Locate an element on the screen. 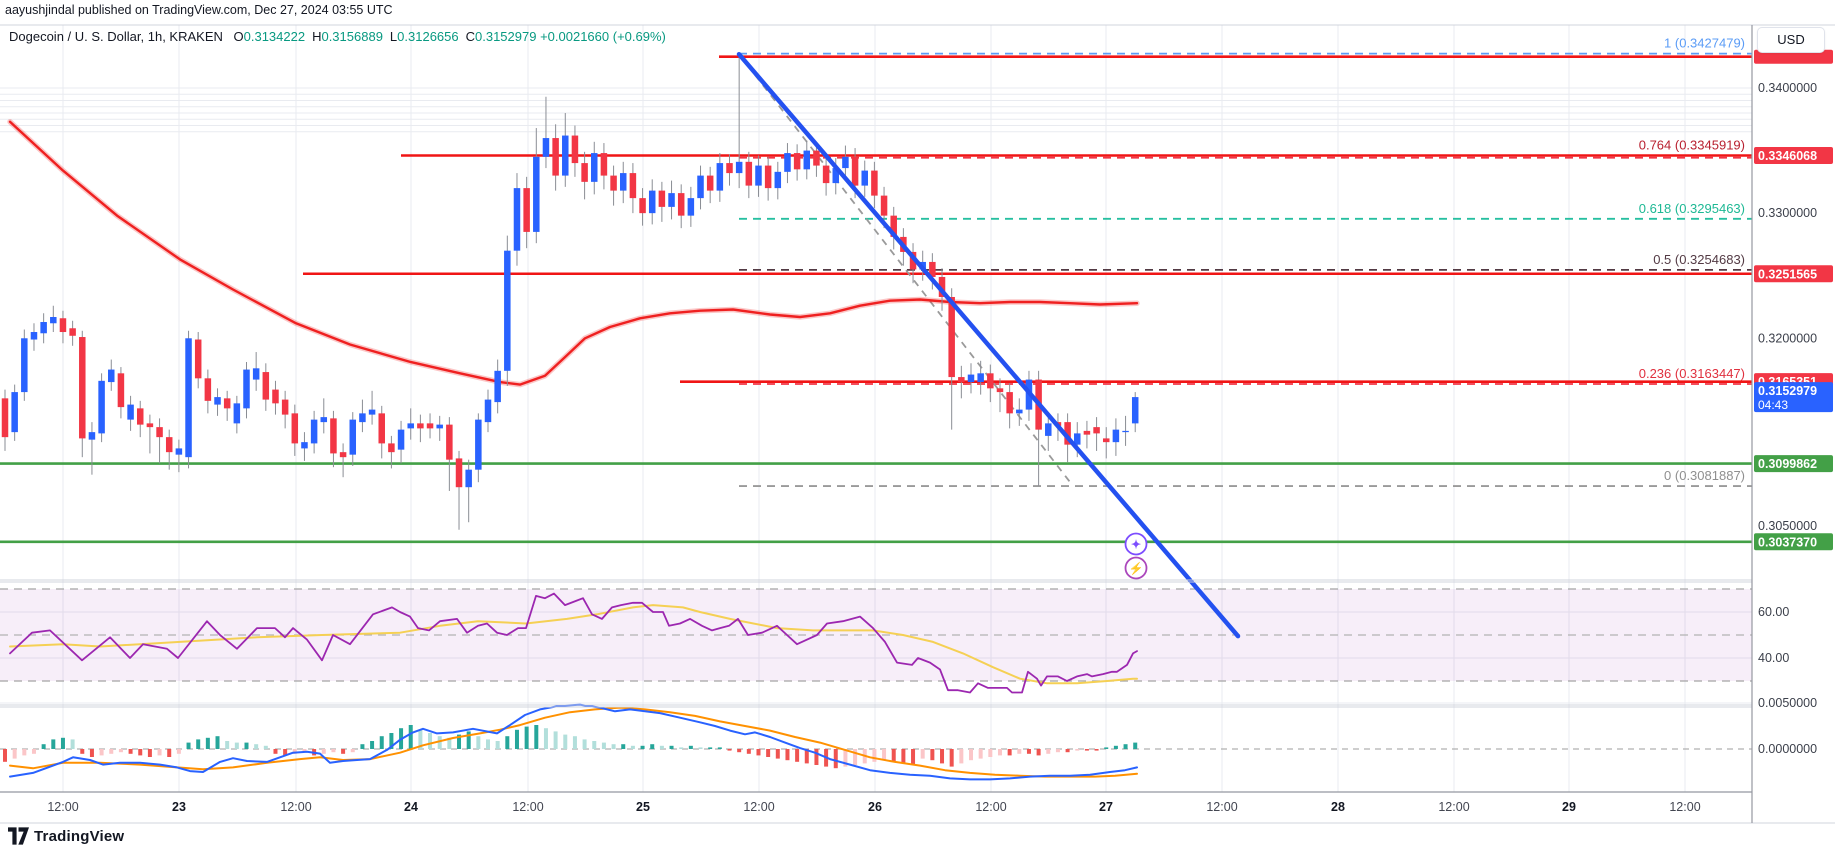  symbol-title: Dogecoin / U. S. Dollar, 1h, KRAKEN is located at coordinates (116, 36).